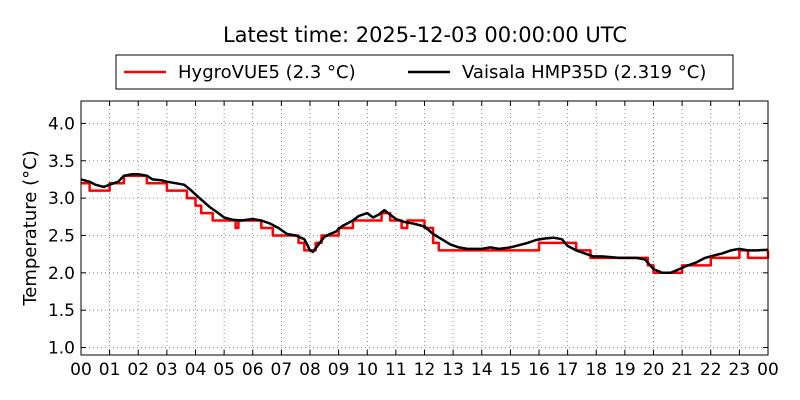 Image resolution: width=800 pixels, height=400 pixels. What do you see at coordinates (61, 274) in the screenshot?
I see `y-tick-label: 2.0` at bounding box center [61, 274].